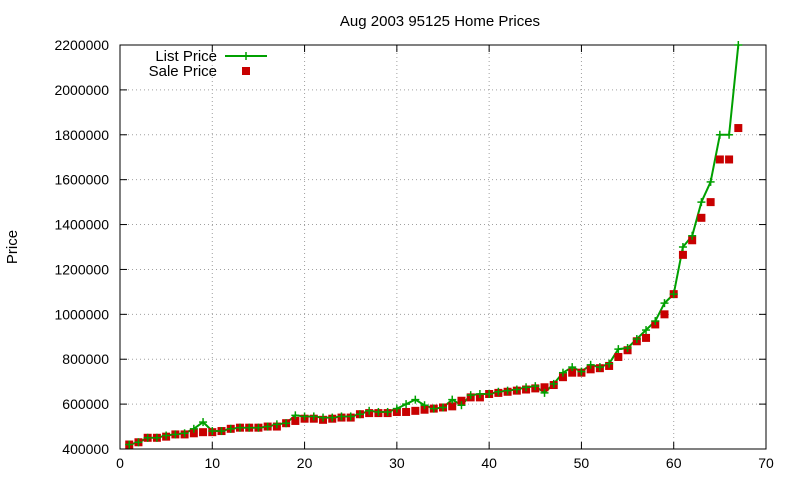  What do you see at coordinates (674, 463) in the screenshot?
I see `x-tick-label: 60` at bounding box center [674, 463].